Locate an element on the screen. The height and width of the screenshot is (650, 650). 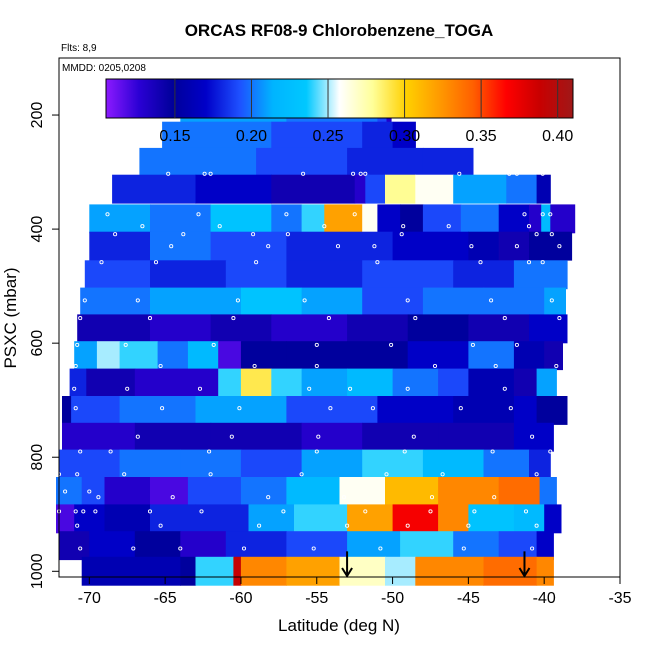
y-tick-label: 400 is located at coordinates (37, 229).